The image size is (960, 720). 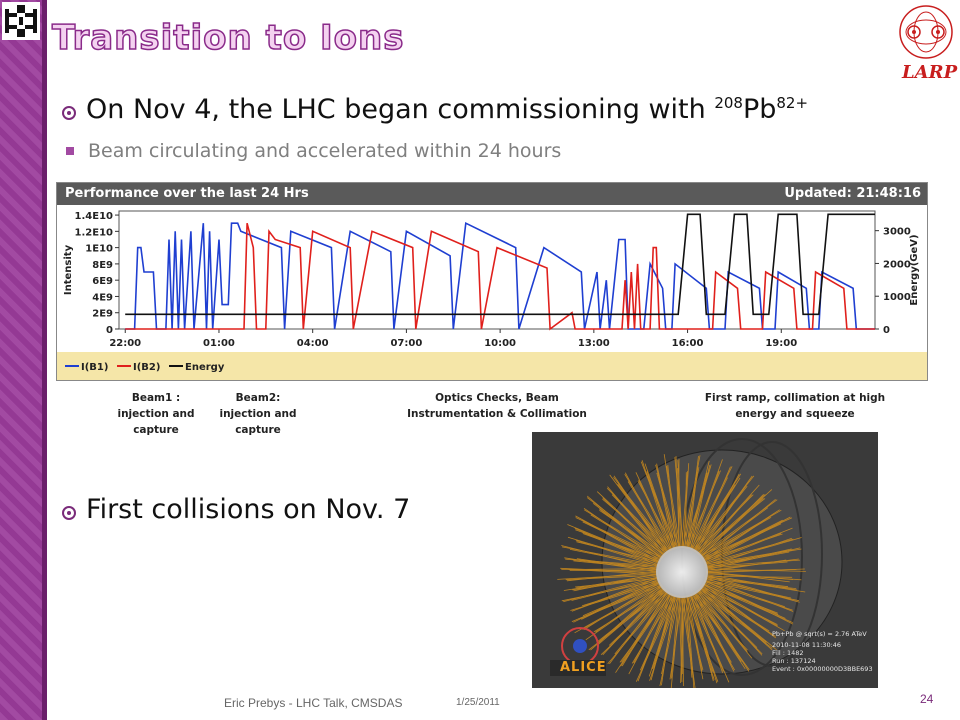 I want to click on event-display-image, so click(x=696, y=564).